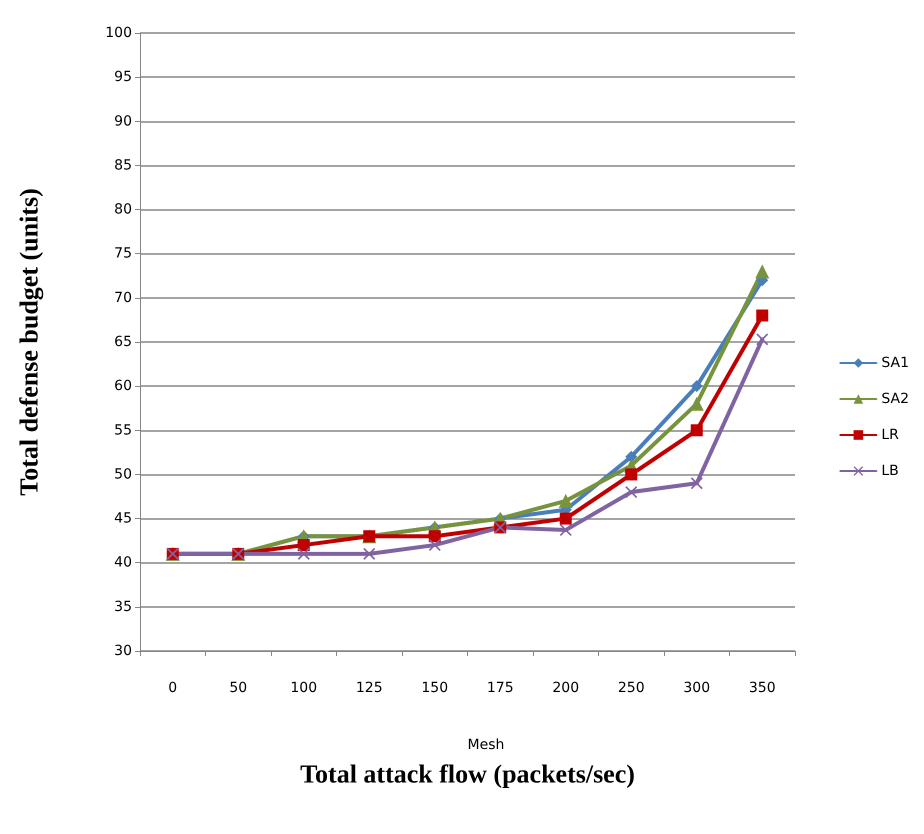 The height and width of the screenshot is (834, 924). Describe the element at coordinates (123, 474) in the screenshot. I see `y-tick-label: 50` at that location.